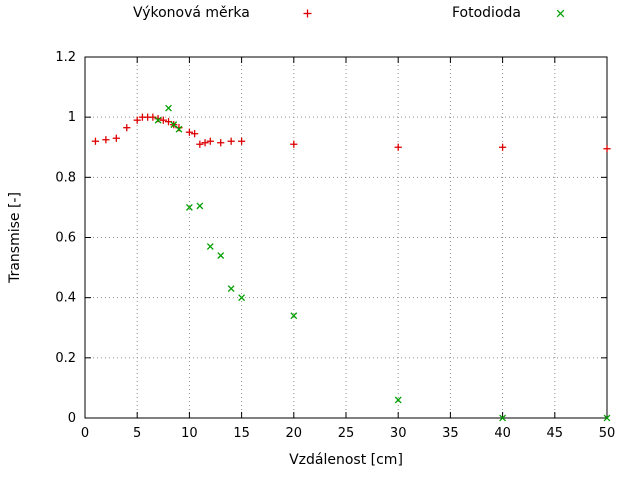 This screenshot has height=480, width=640. Describe the element at coordinates (241, 433) in the screenshot. I see `svg-text: 15` at that location.